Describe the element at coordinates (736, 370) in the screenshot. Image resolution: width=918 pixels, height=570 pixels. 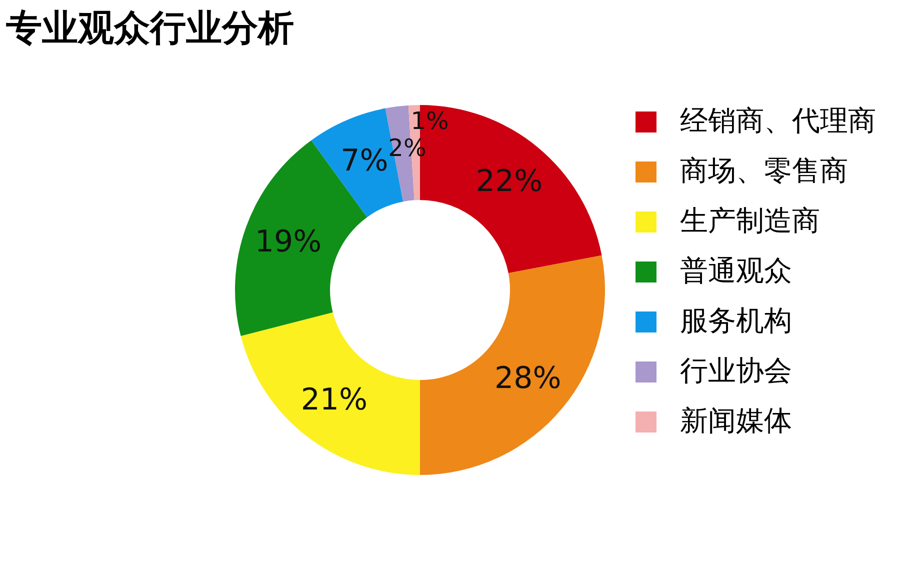
I see `legend-label: 行业协会` at that location.